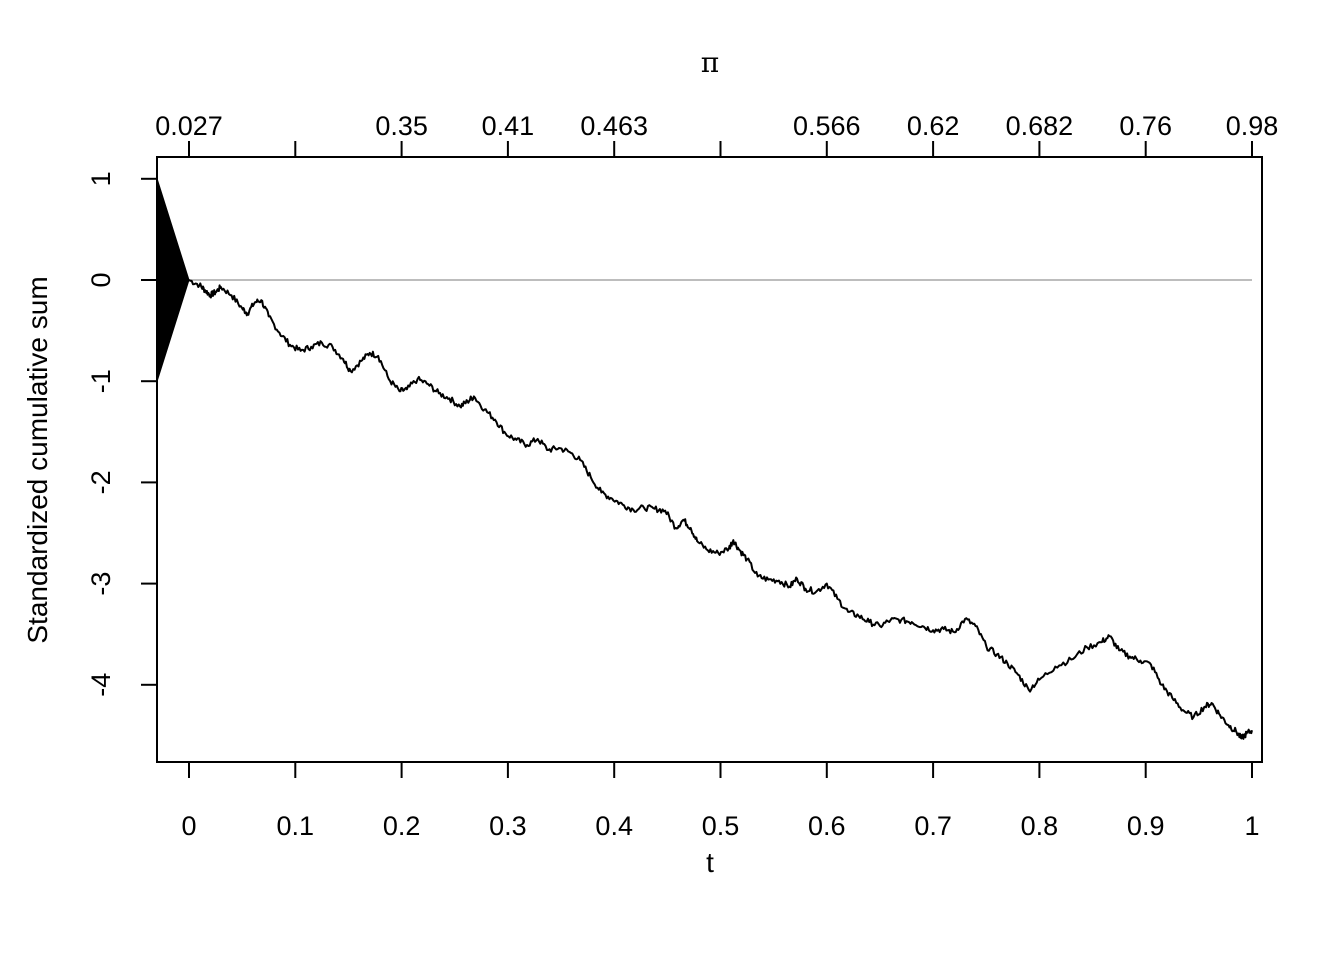 The height and width of the screenshot is (960, 1344). I want to click on top-tick-label: 0.682, so click(1040, 126).